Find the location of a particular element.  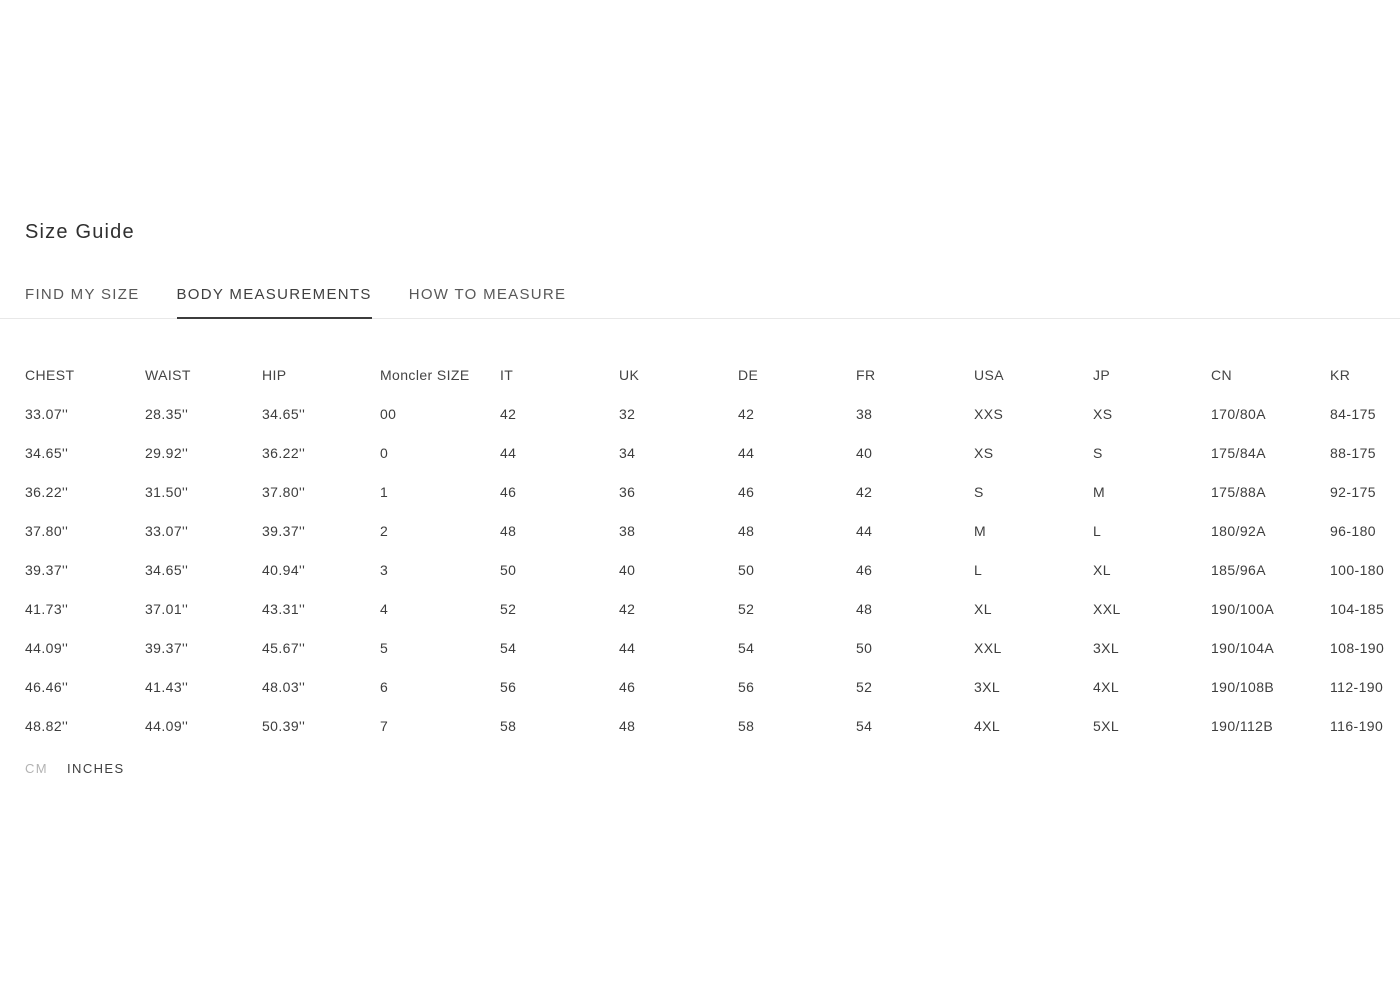

tab-how-to-measure: HOW TO MEASURE is located at coordinates (487, 294).